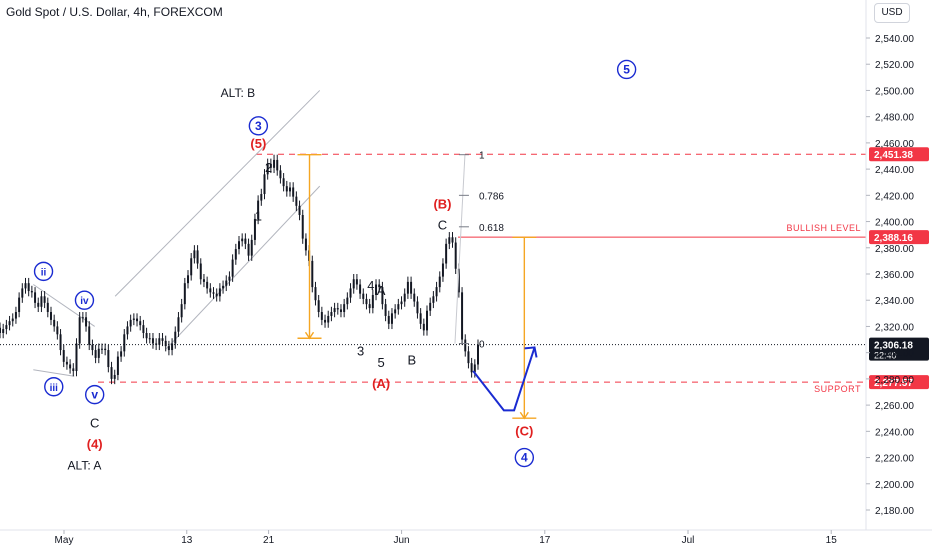  What do you see at coordinates (238, 93) in the screenshot?
I see `wave-label: ALT: B` at bounding box center [238, 93].